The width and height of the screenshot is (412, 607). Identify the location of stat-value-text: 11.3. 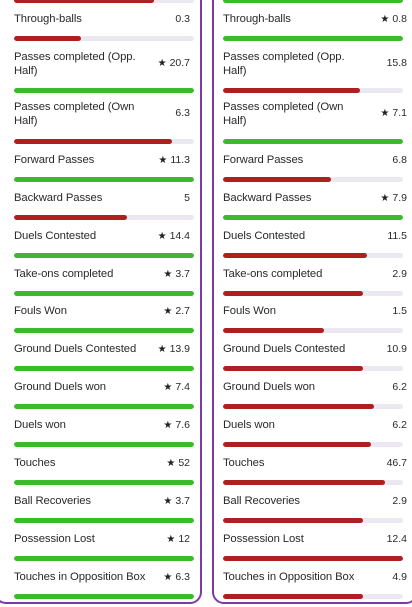
(180, 160).